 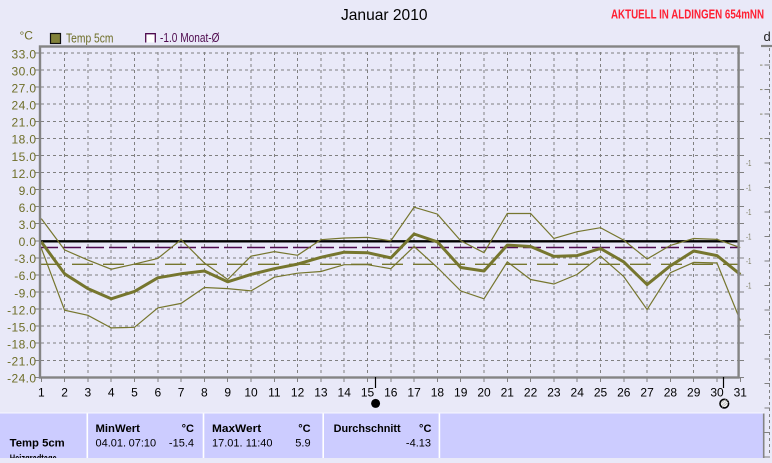 What do you see at coordinates (484, 393) in the screenshot?
I see `svg-text: 20` at bounding box center [484, 393].